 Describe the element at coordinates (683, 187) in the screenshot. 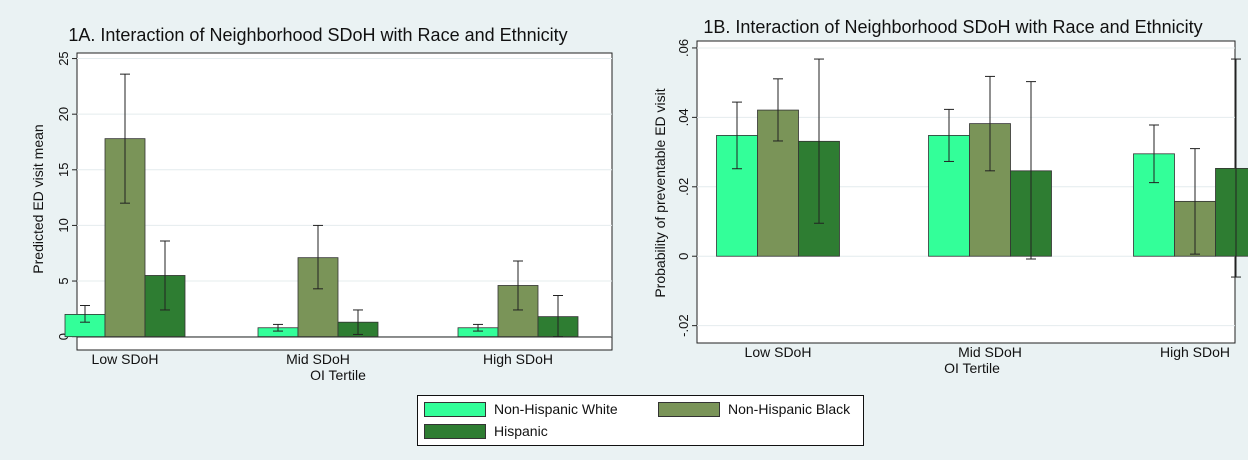

I see `y-tick-label: .02` at that location.